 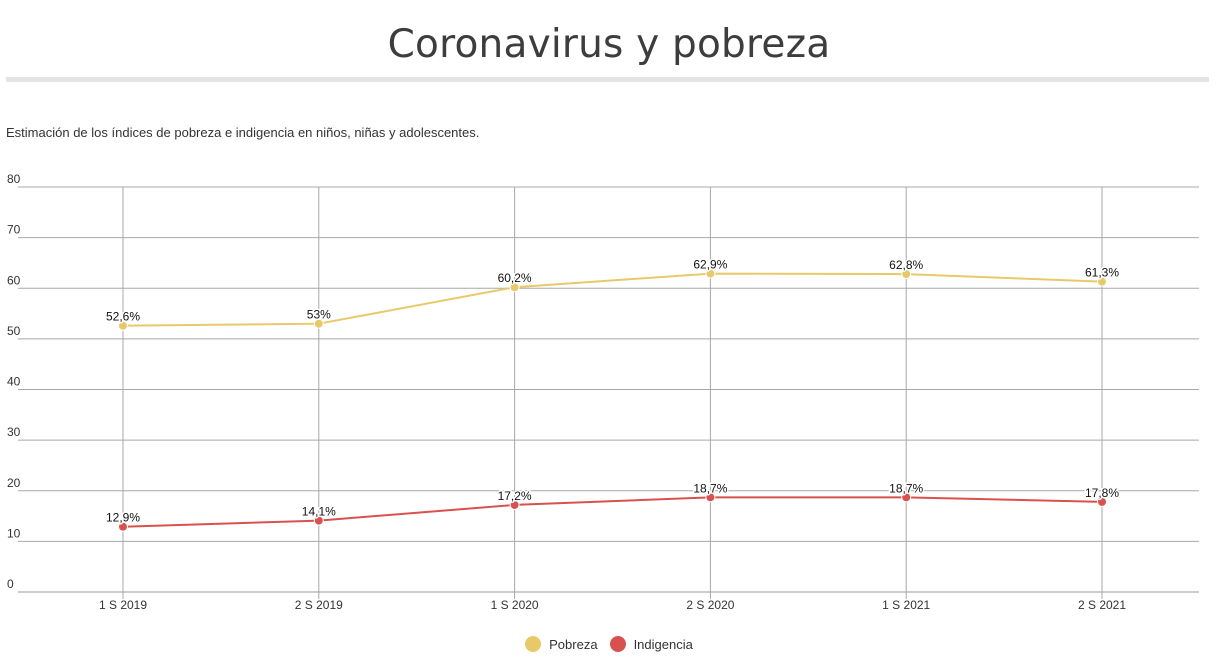 I want to click on y-tick-label: 10, so click(x=14, y=533).